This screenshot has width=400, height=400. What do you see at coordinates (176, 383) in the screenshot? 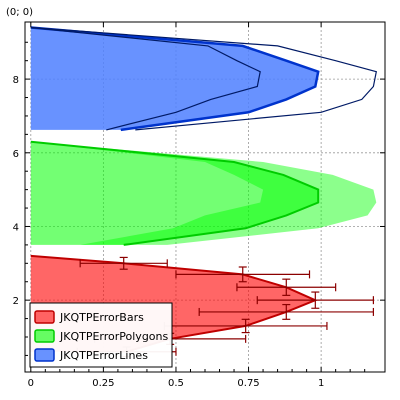
I see `x-tick-label-2: 0.5` at bounding box center [176, 383].